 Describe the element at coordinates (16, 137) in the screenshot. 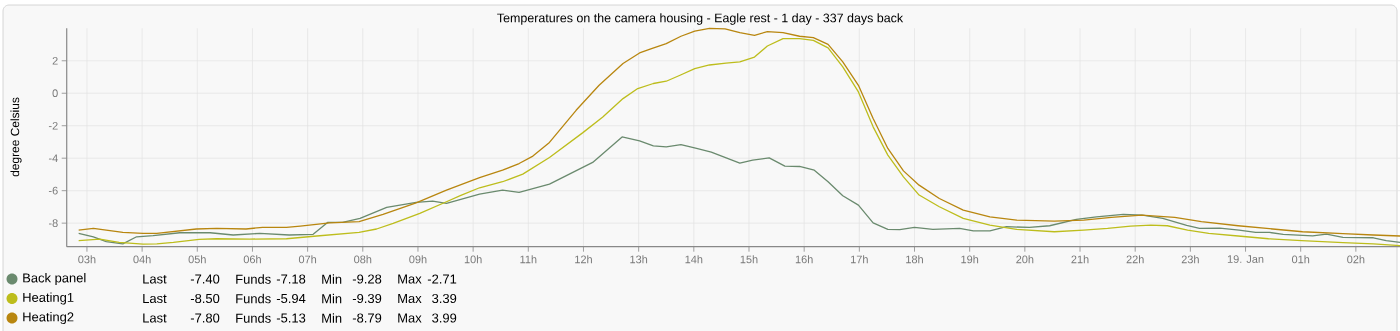

I see `y-axis-title: degree Celsius` at that location.